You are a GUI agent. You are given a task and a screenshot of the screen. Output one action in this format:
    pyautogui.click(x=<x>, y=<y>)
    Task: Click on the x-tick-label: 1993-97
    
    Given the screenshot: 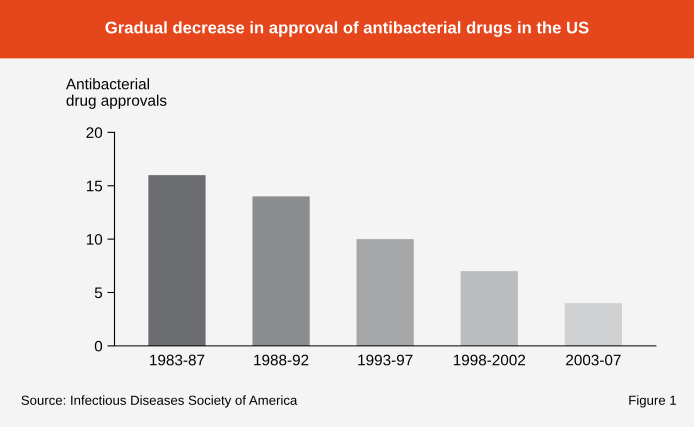 What is the action you would take?
    pyautogui.click(x=385, y=360)
    